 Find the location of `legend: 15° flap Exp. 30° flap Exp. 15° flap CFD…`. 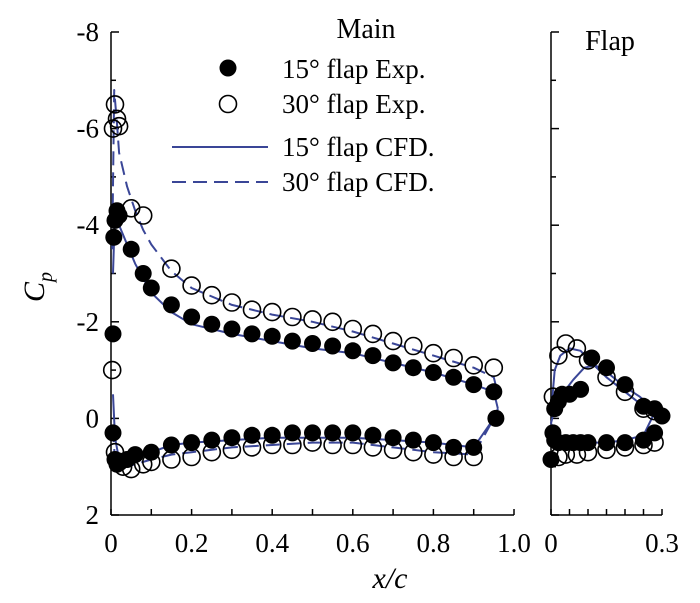

legend: 15° flap Exp. 30° flap Exp. 15° flap CFD… is located at coordinates (303, 125).